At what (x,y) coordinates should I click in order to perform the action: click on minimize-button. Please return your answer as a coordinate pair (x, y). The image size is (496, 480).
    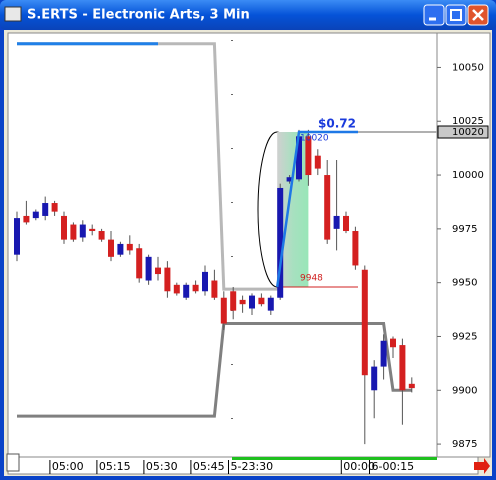
    Looking at the image, I should click on (434, 15).